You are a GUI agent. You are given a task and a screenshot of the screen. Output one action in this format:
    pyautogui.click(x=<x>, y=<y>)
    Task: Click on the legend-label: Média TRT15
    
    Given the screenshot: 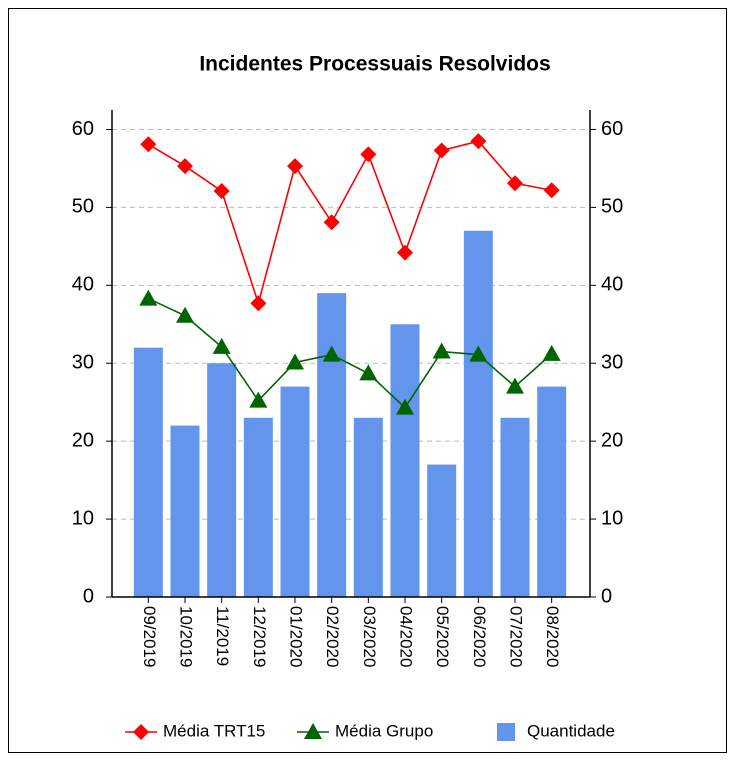 What is the action you would take?
    pyautogui.click(x=214, y=730)
    